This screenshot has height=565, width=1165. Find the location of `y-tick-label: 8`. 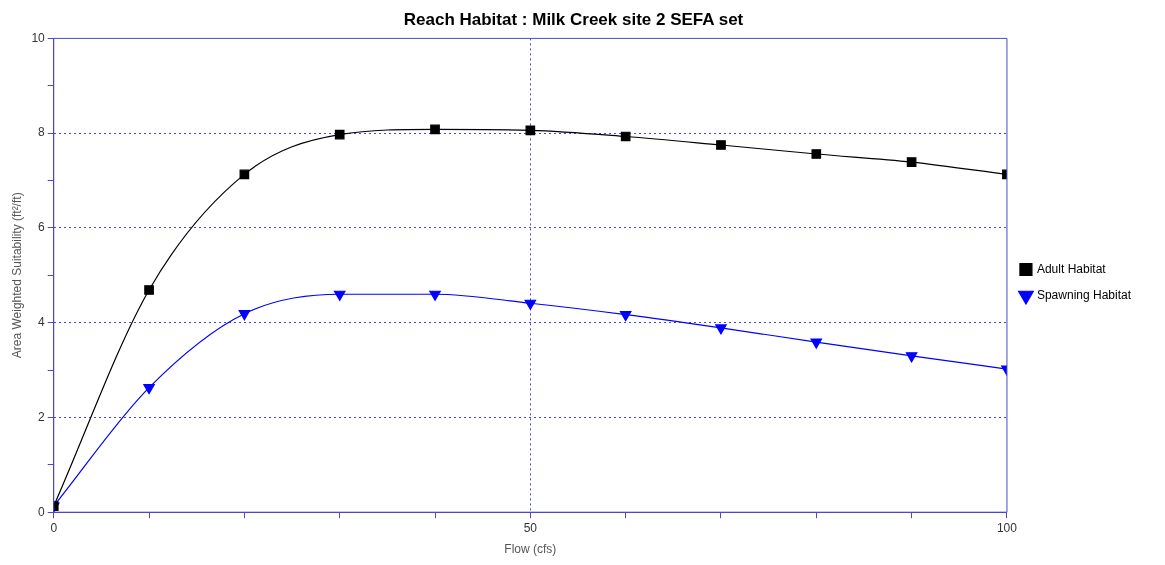

y-tick-label: 8 is located at coordinates (42, 132).